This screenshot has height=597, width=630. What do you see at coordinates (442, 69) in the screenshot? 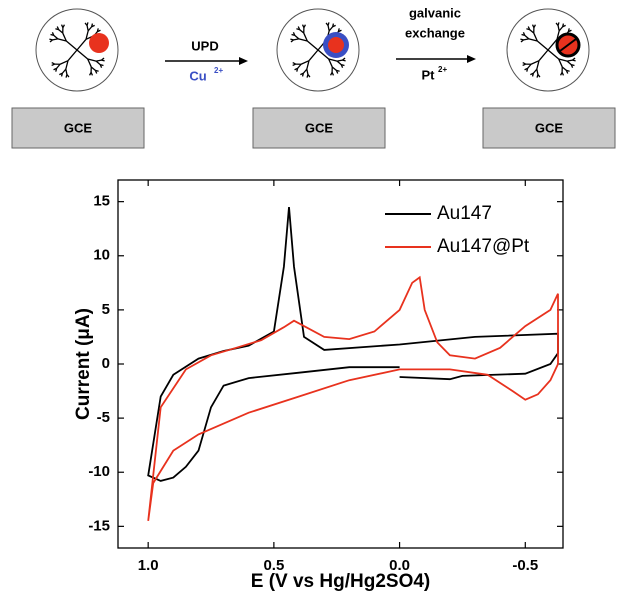
I see `charge: 2+` at bounding box center [442, 69].